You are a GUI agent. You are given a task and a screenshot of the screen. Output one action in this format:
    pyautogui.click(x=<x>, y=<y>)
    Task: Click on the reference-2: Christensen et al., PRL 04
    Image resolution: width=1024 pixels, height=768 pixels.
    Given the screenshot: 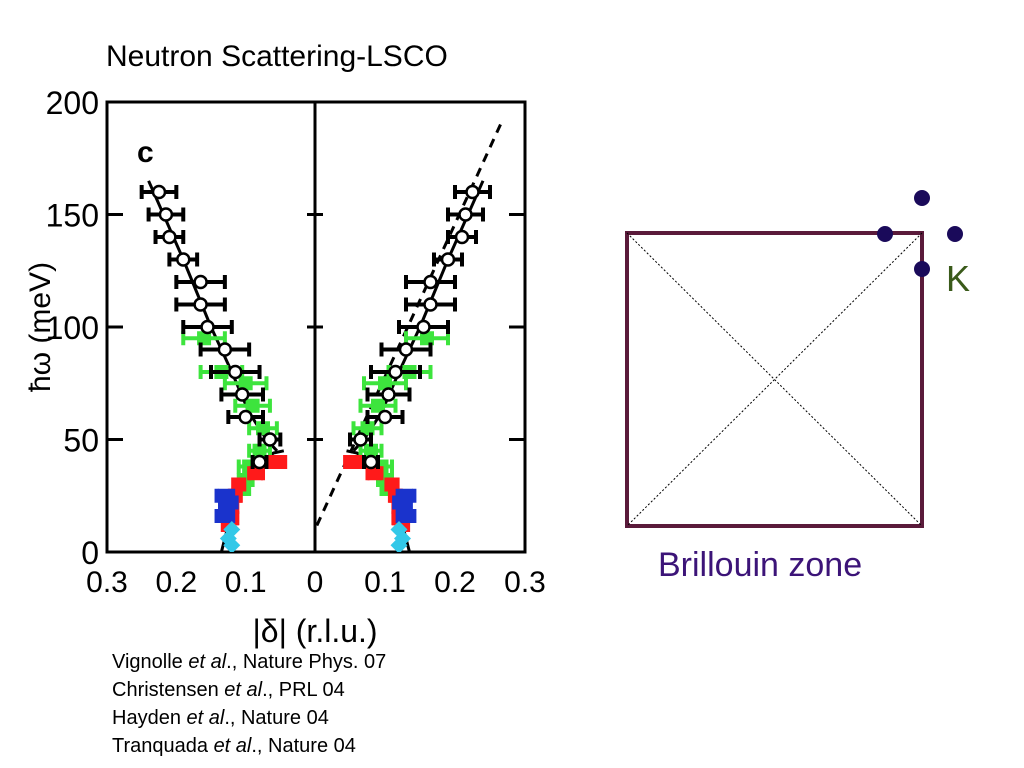 What is the action you would take?
    pyautogui.click(x=249, y=690)
    